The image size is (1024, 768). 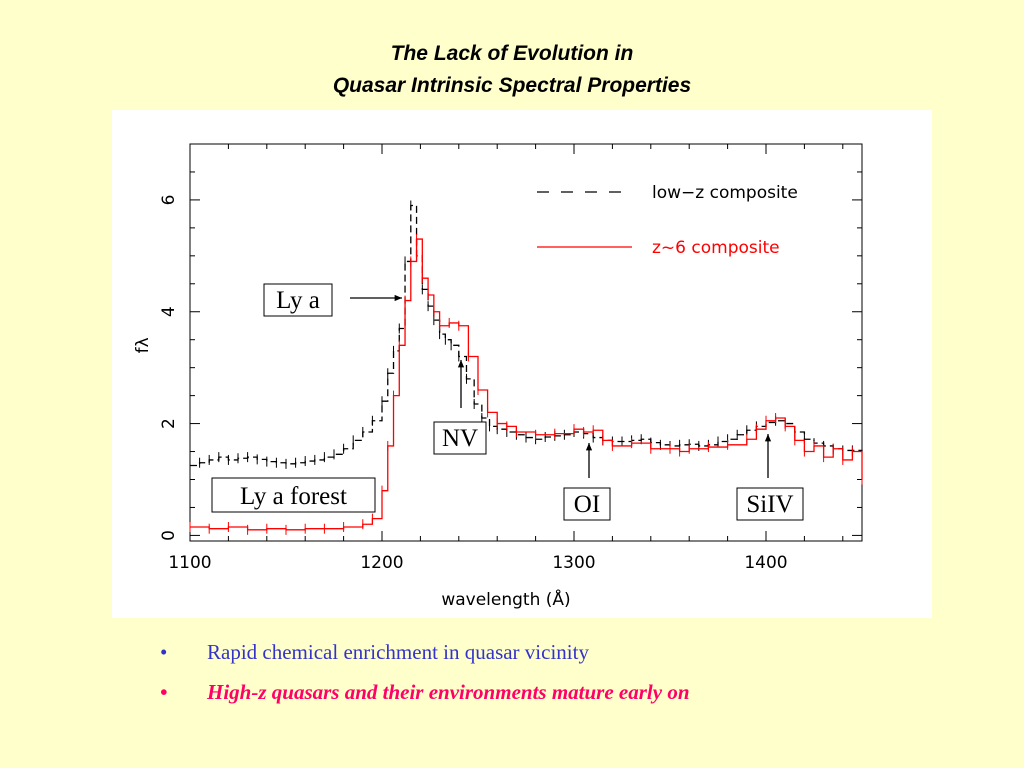 I want to click on annotation-label: Ly a, so click(x=298, y=300).